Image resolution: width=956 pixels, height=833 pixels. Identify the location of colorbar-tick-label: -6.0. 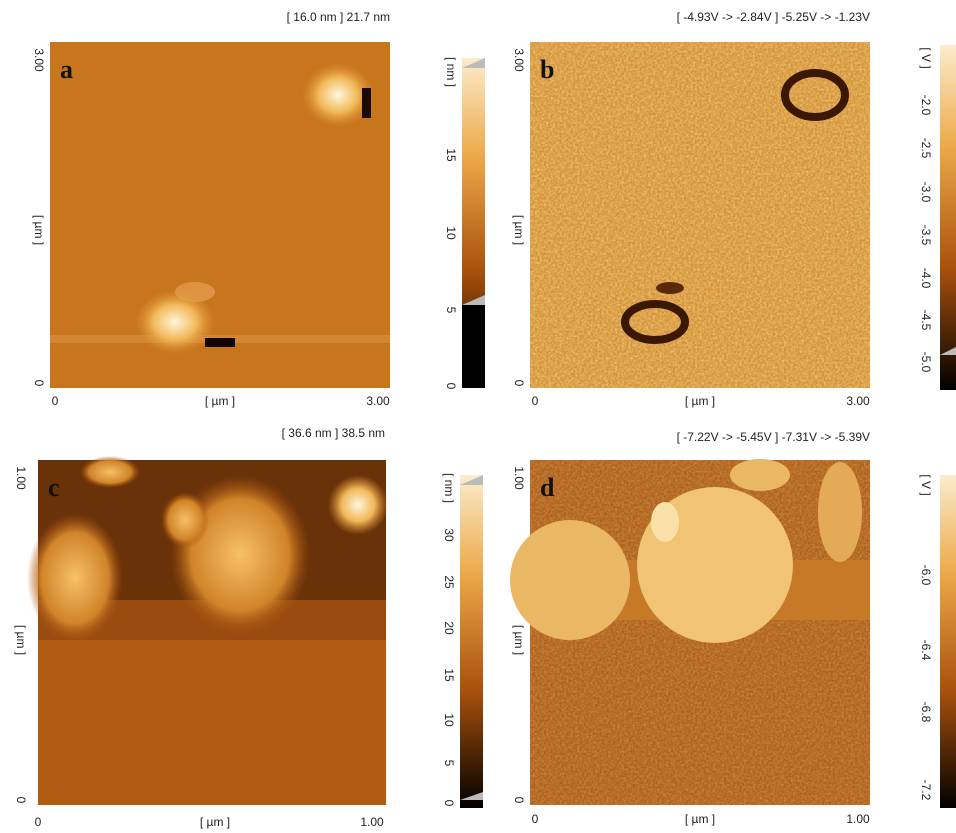
(926, 575).